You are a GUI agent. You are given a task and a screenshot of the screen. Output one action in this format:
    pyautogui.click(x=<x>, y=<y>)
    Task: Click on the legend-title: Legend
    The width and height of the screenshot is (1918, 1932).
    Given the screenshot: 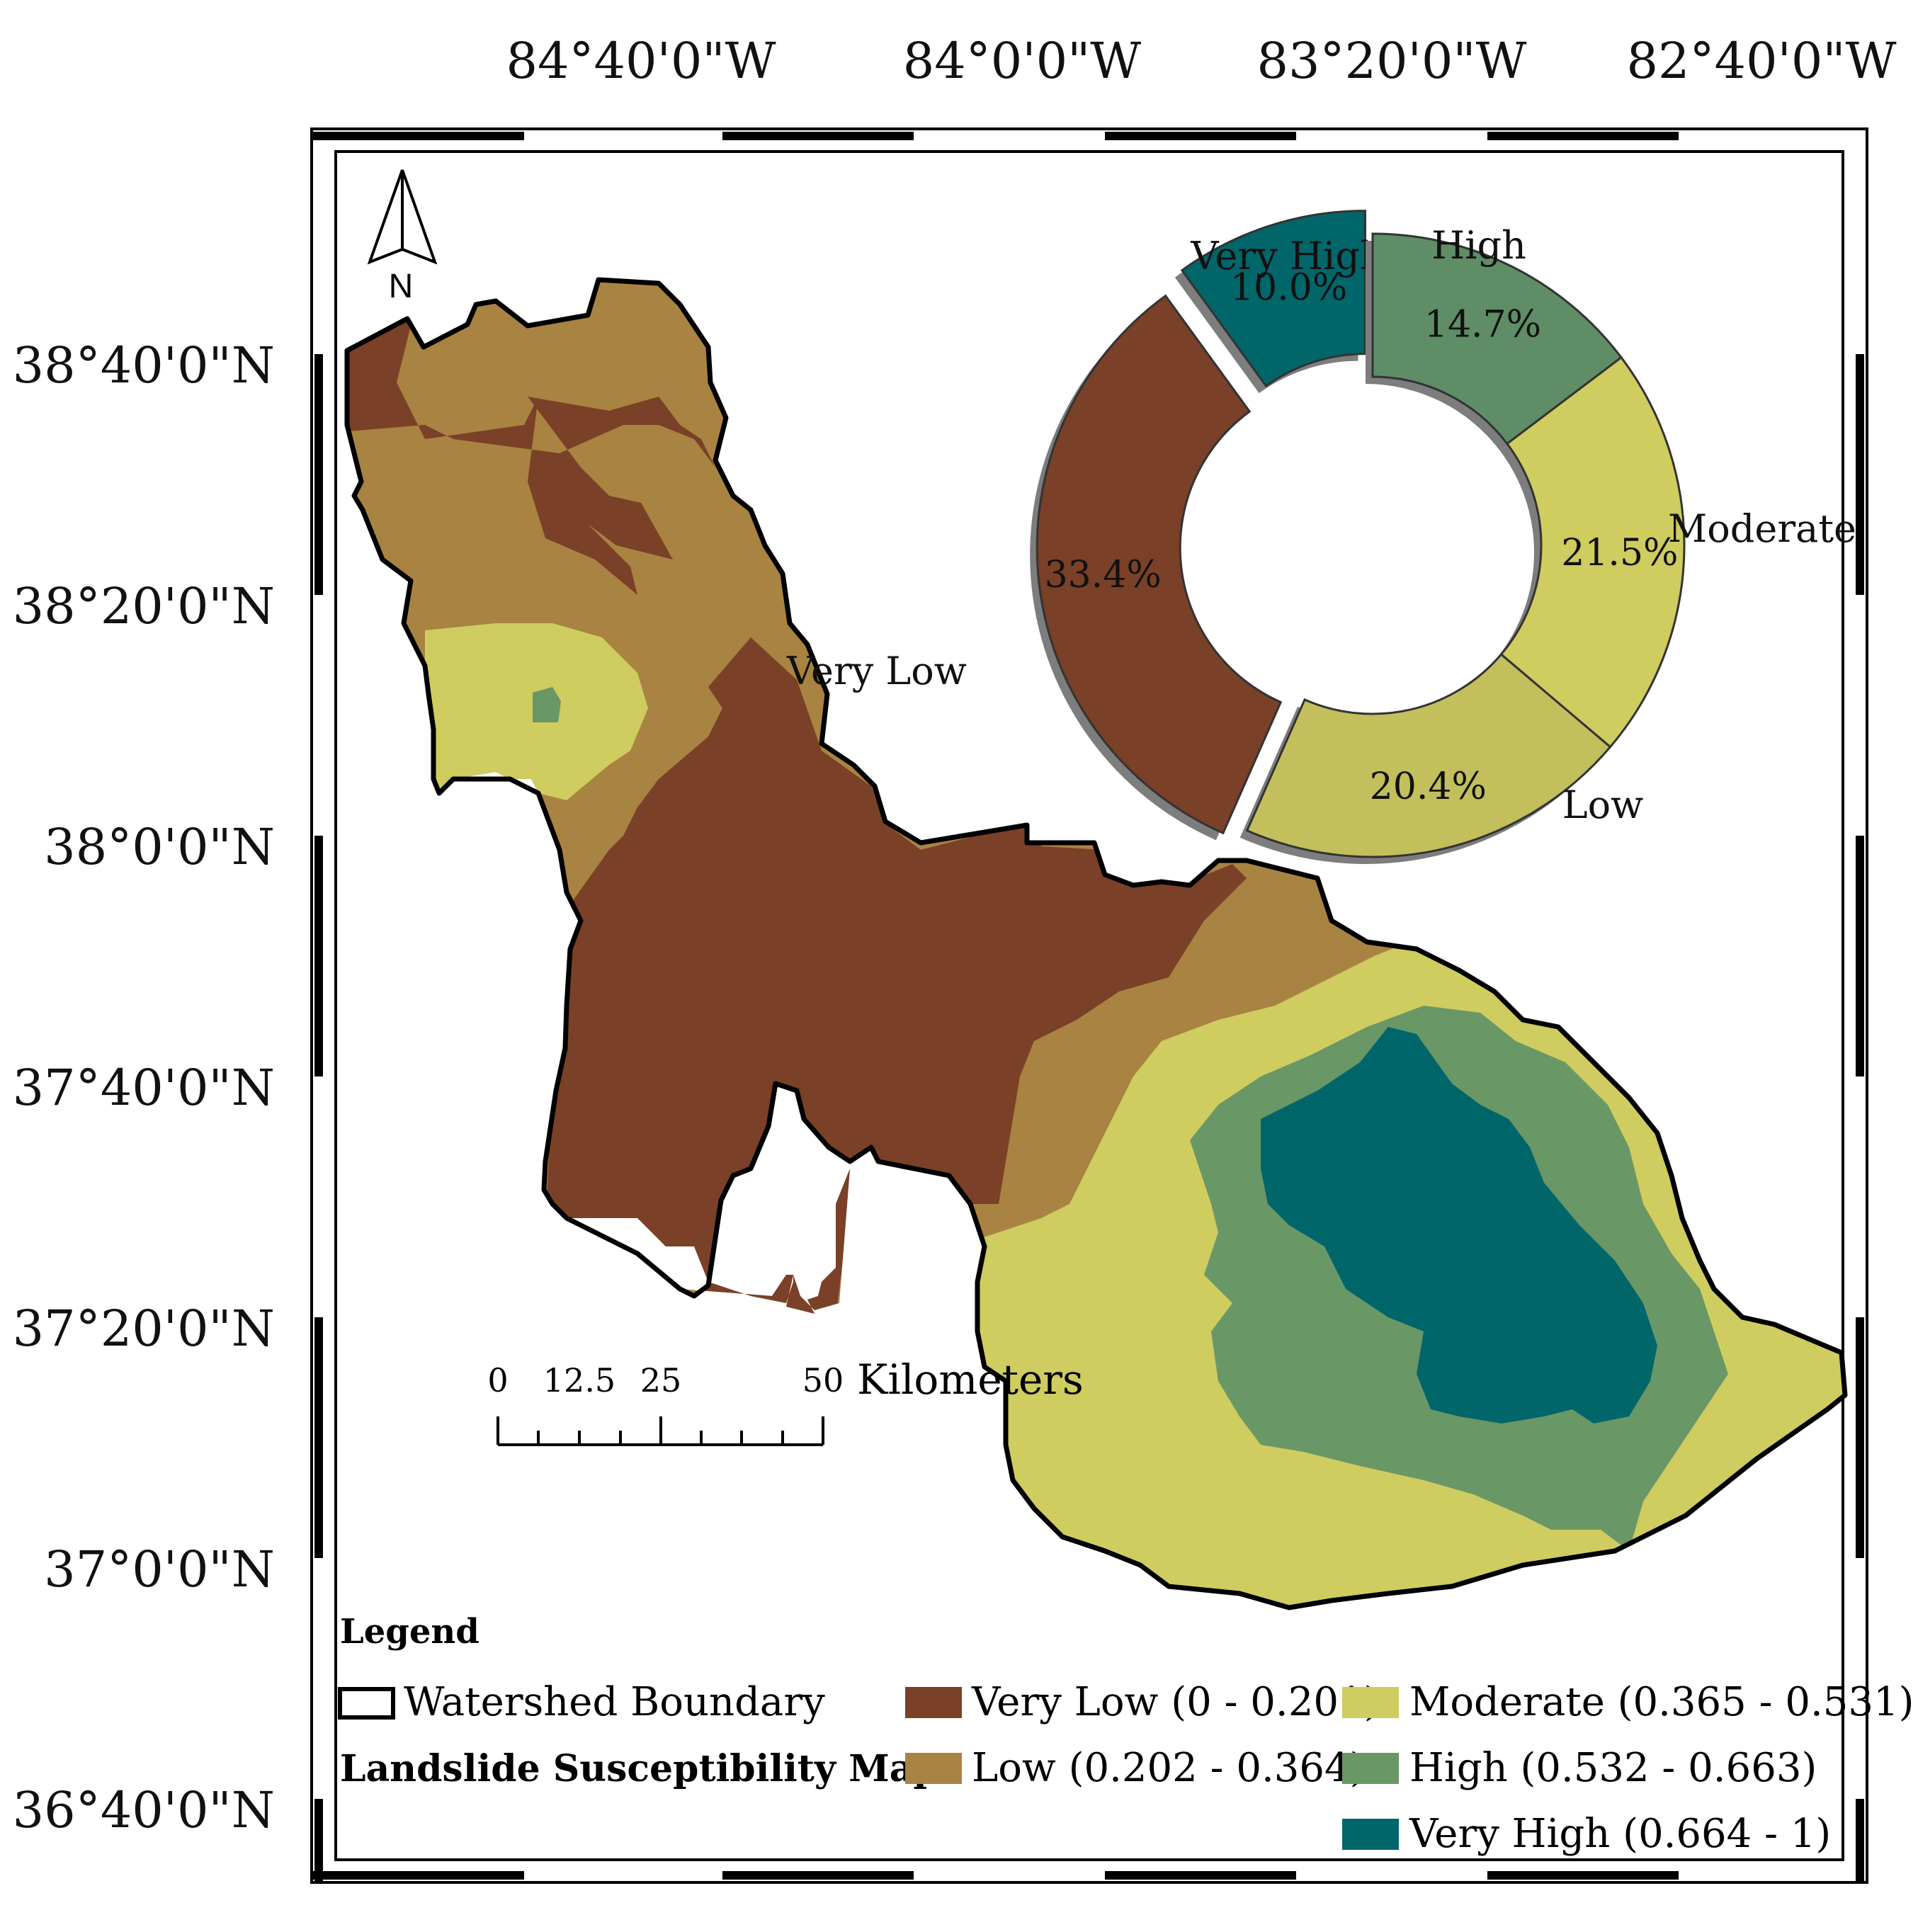 What is the action you would take?
    pyautogui.click(x=410, y=1632)
    